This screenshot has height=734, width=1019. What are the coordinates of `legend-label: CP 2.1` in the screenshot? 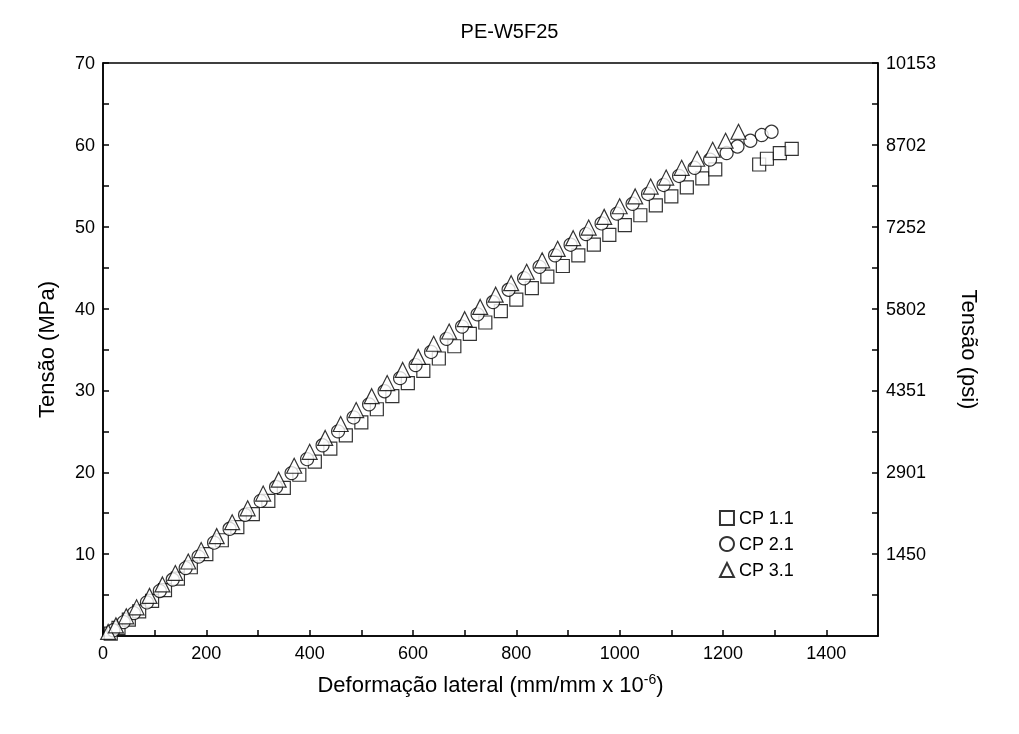 It's located at (766, 544).